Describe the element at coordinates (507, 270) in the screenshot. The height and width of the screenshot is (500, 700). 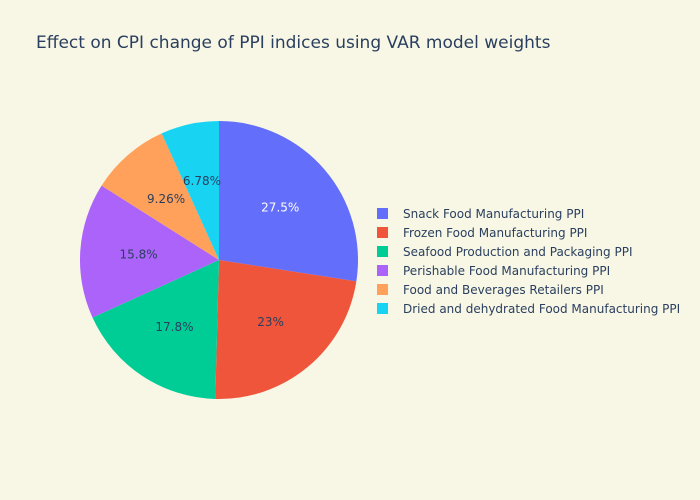
I see `legend-label: Perishable Food Manufacturing PPI` at that location.